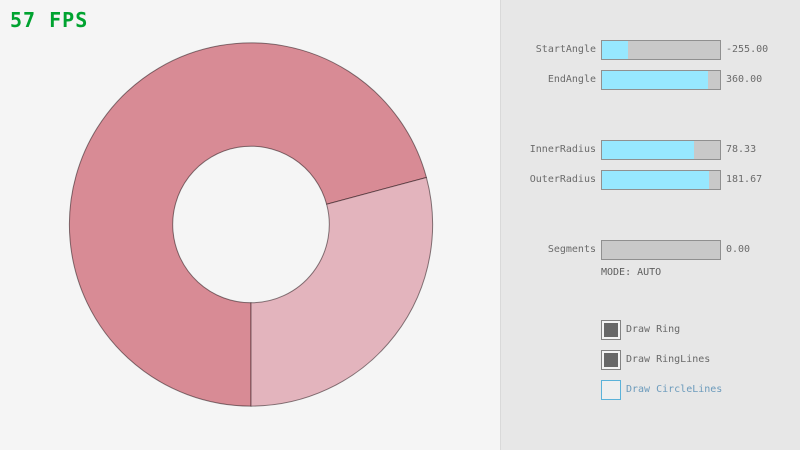  I want to click on slider-label-outerradius: OuterRadius, so click(562, 179).